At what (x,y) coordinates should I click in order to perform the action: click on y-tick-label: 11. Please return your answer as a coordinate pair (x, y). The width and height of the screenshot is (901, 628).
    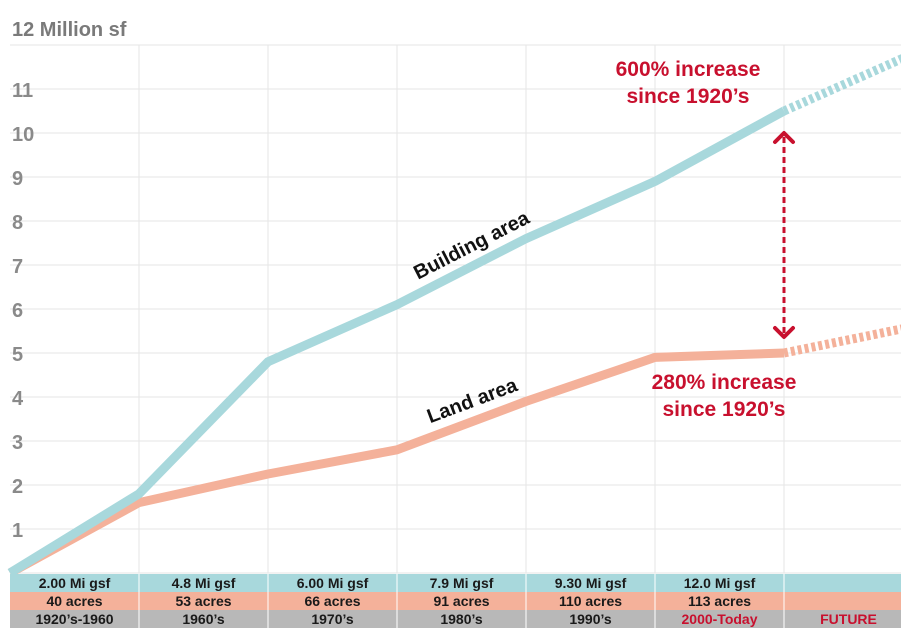
    Looking at the image, I should click on (22, 91).